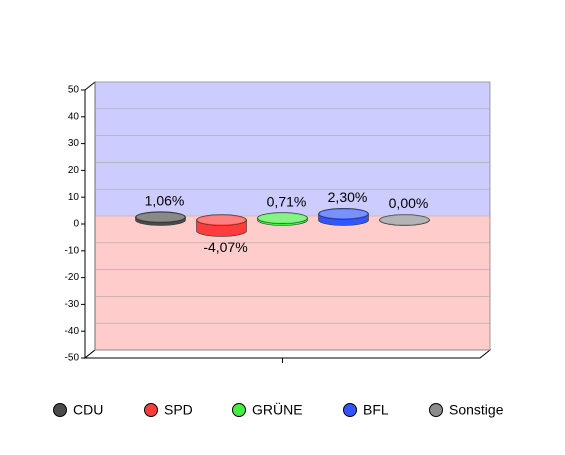  I want to click on y-tick-label: 0, so click(76, 224).